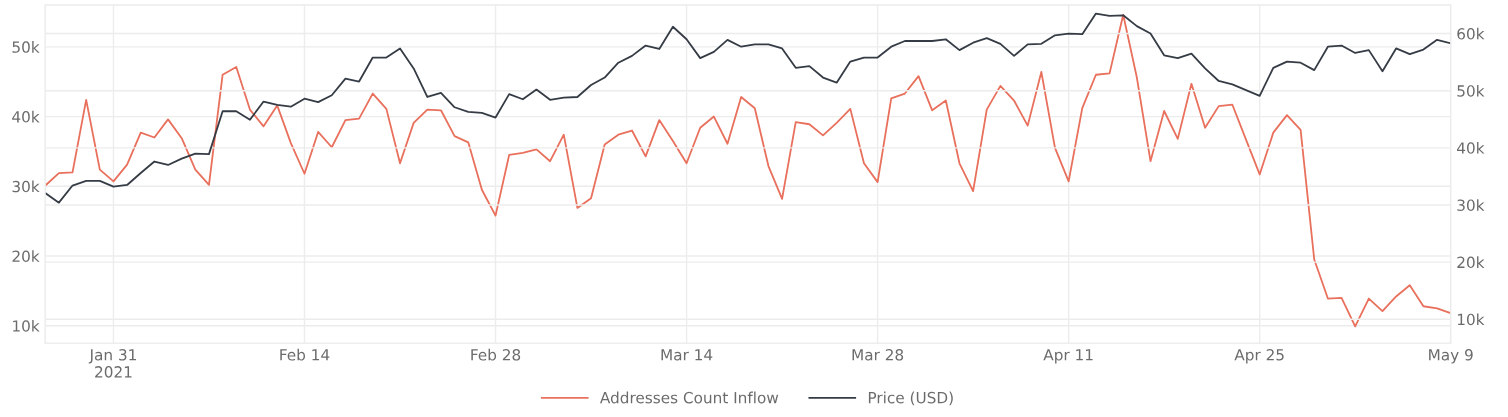 The width and height of the screenshot is (1508, 417). What do you see at coordinates (1471, 90) in the screenshot?
I see `y2-tick-label: 50k` at bounding box center [1471, 90].